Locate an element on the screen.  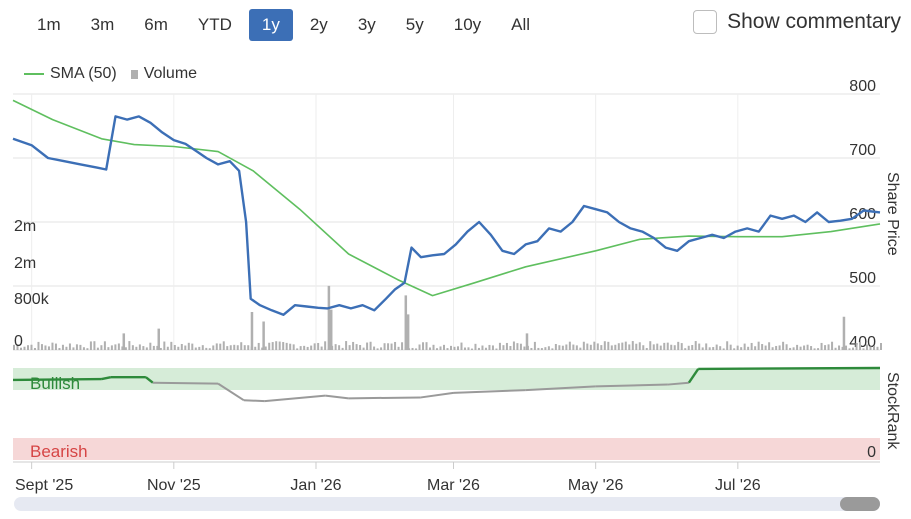
show-commentary-toggle: Show commentary is located at coordinates (797, 22).